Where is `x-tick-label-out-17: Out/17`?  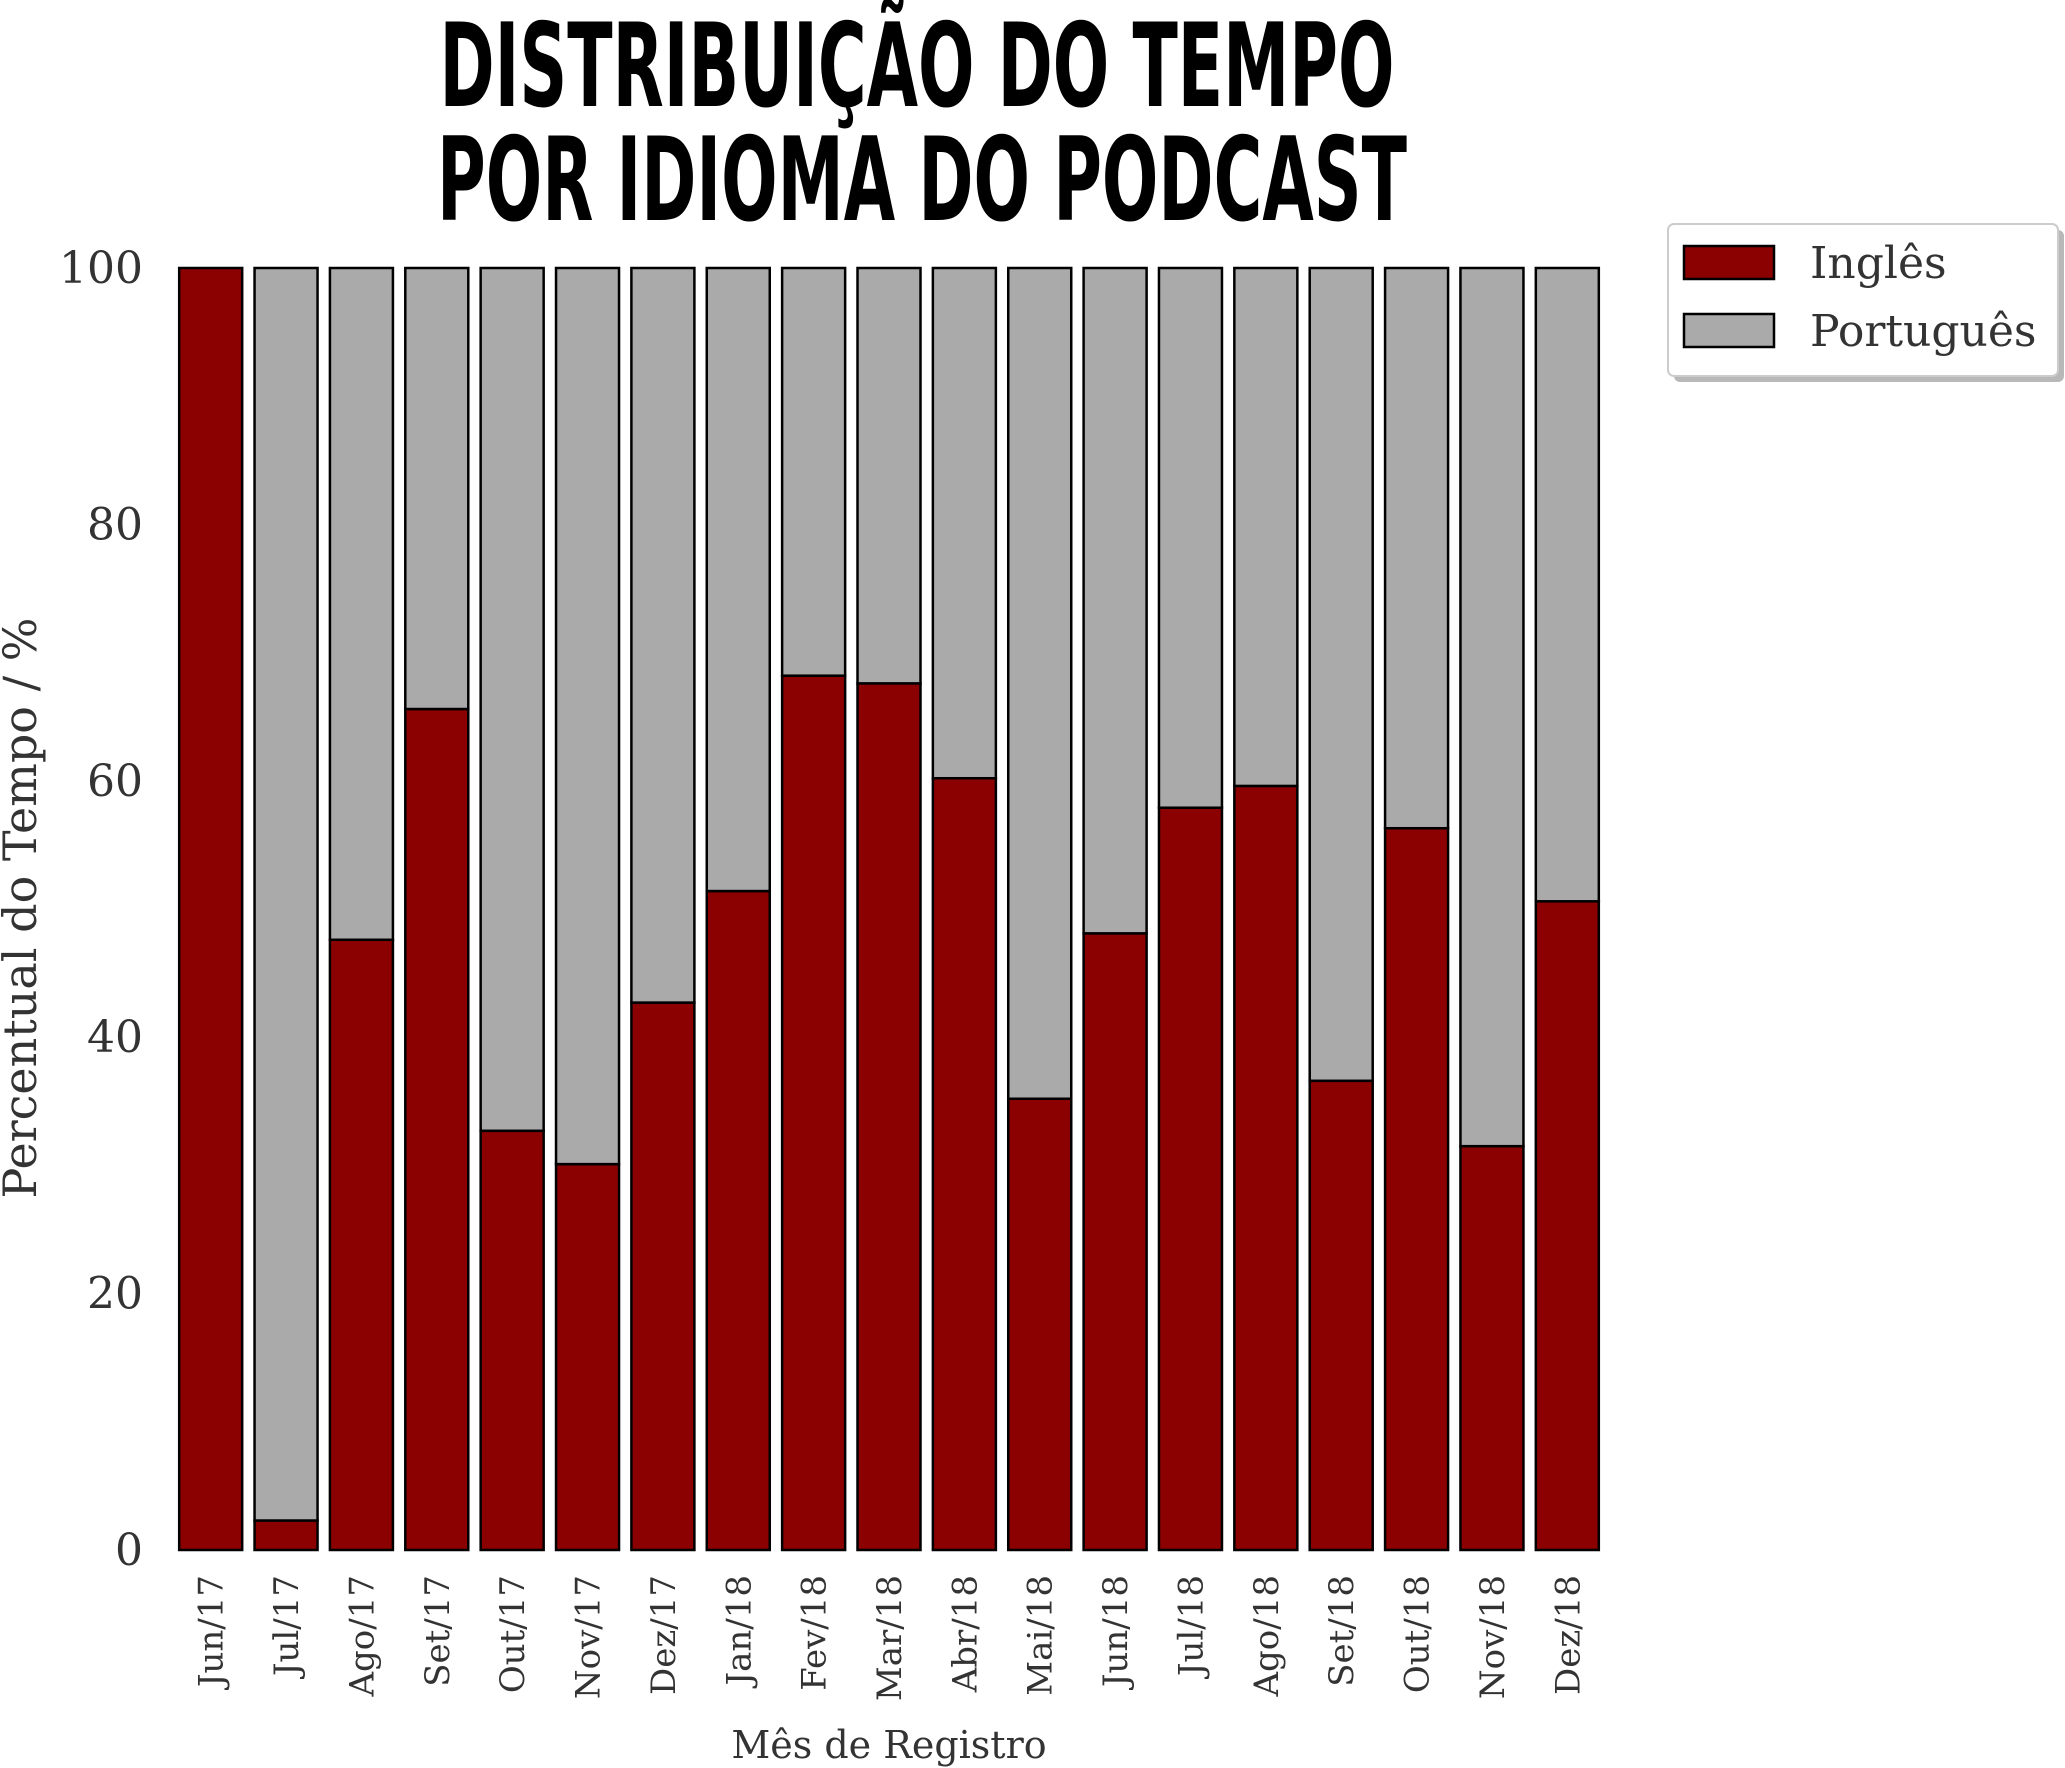 x-tick-label-out-17: Out/17 is located at coordinates (513, 1634).